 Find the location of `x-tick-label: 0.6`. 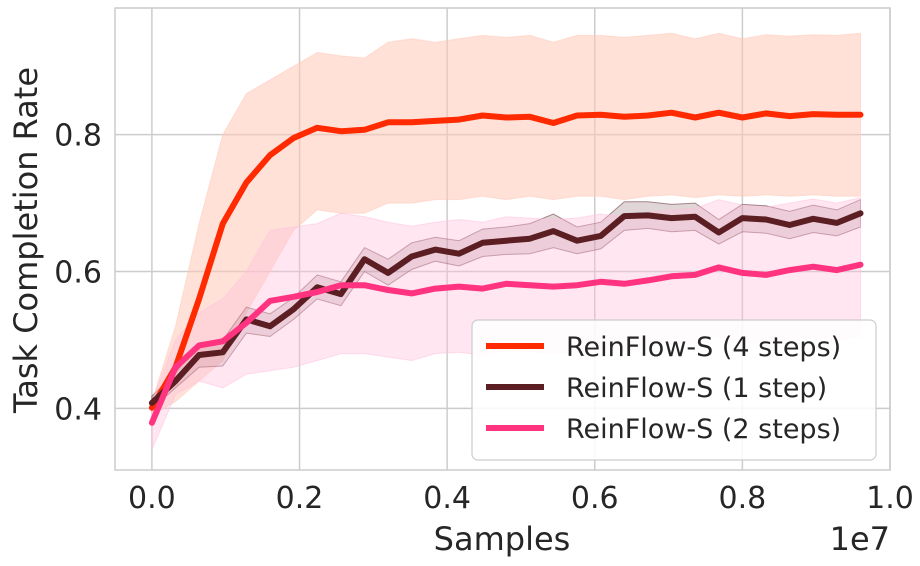

x-tick-label: 0.6 is located at coordinates (595, 498).